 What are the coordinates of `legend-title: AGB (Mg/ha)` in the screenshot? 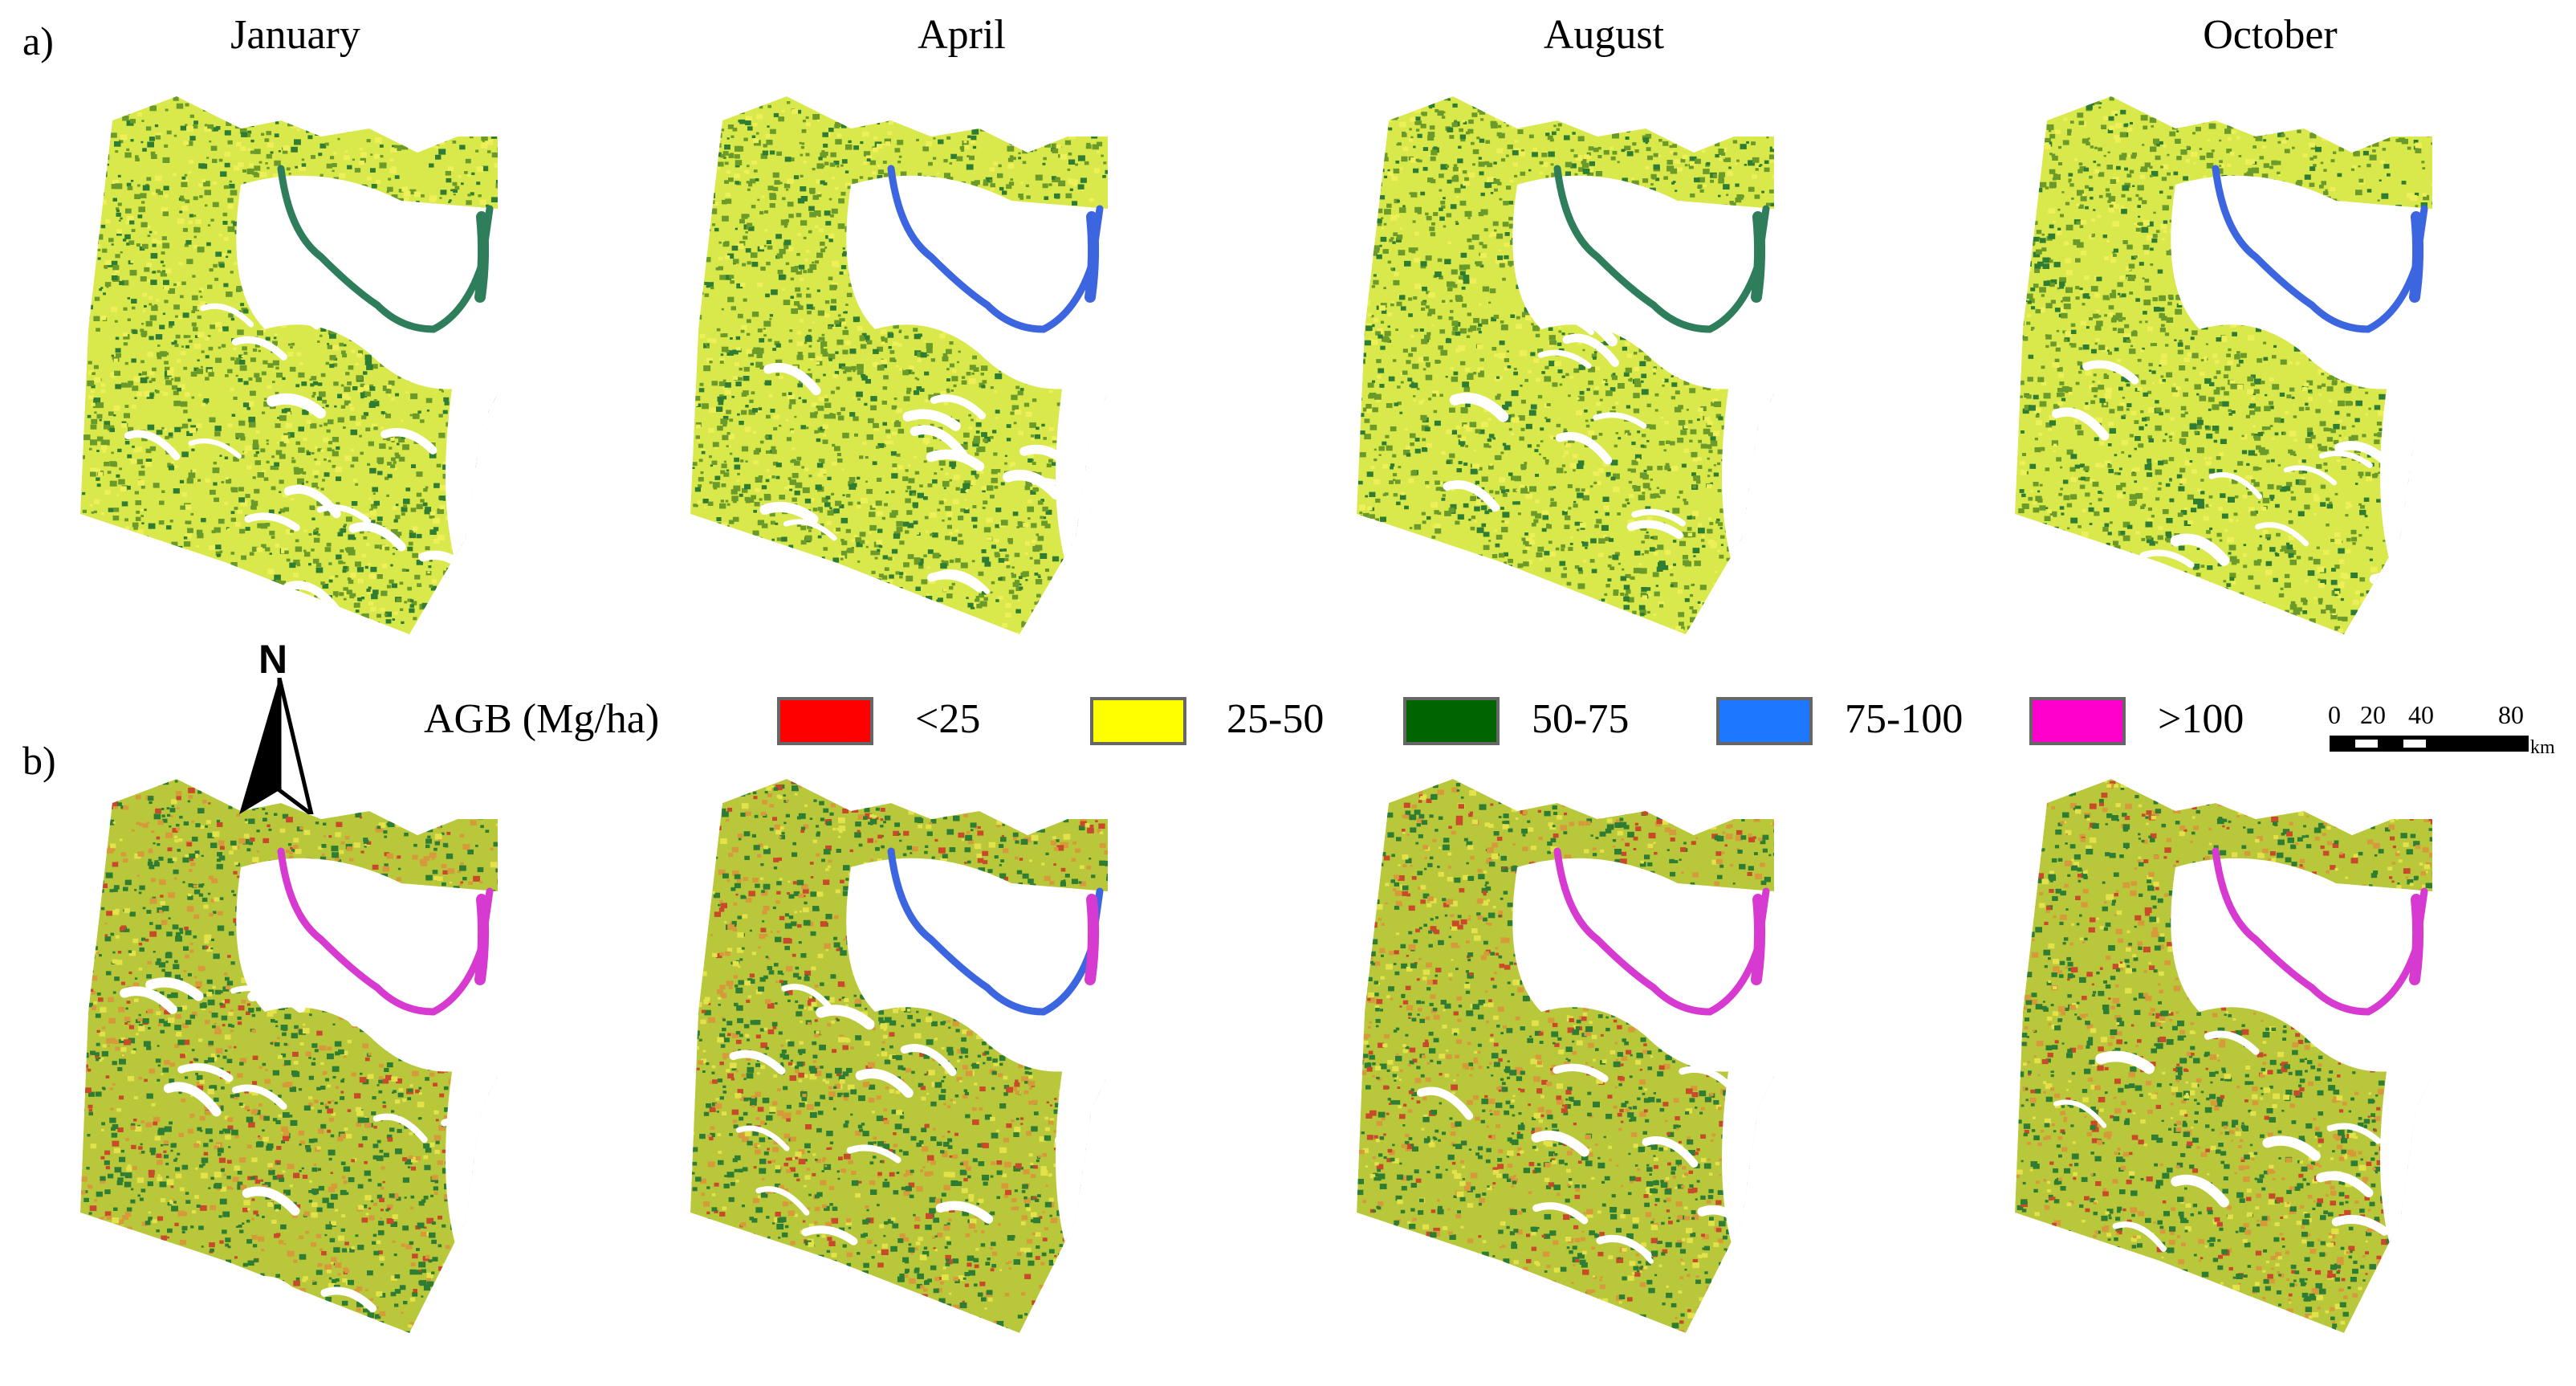 It's located at (541, 719).